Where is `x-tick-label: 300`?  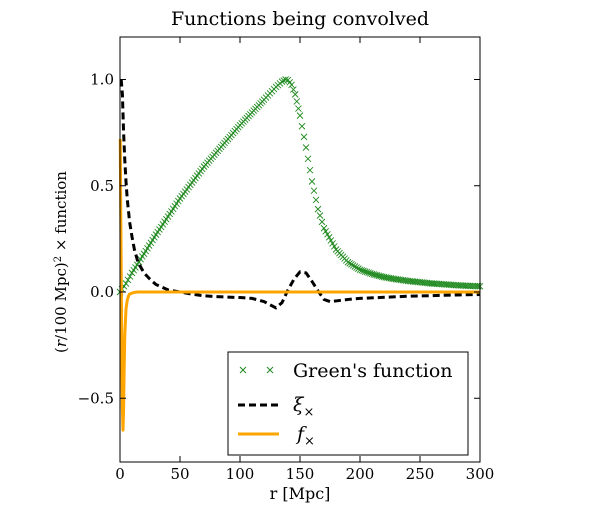
x-tick-label: 300 is located at coordinates (480, 474).